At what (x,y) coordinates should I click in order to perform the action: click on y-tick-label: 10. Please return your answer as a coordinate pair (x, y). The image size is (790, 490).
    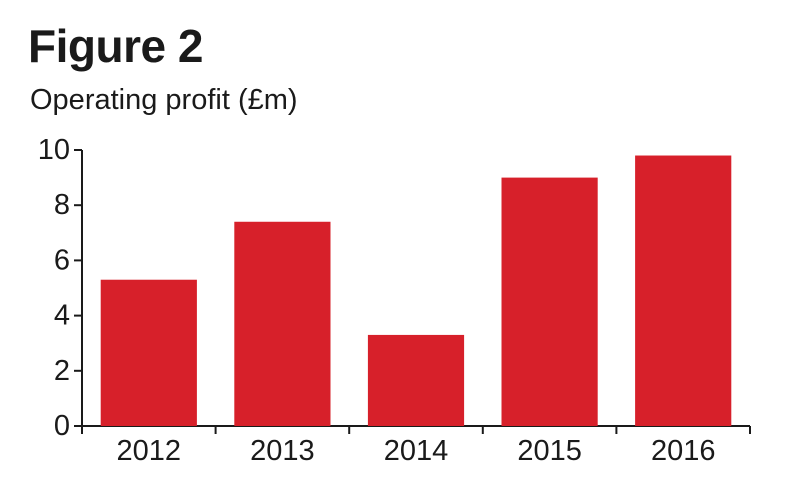
    Looking at the image, I should click on (54, 150).